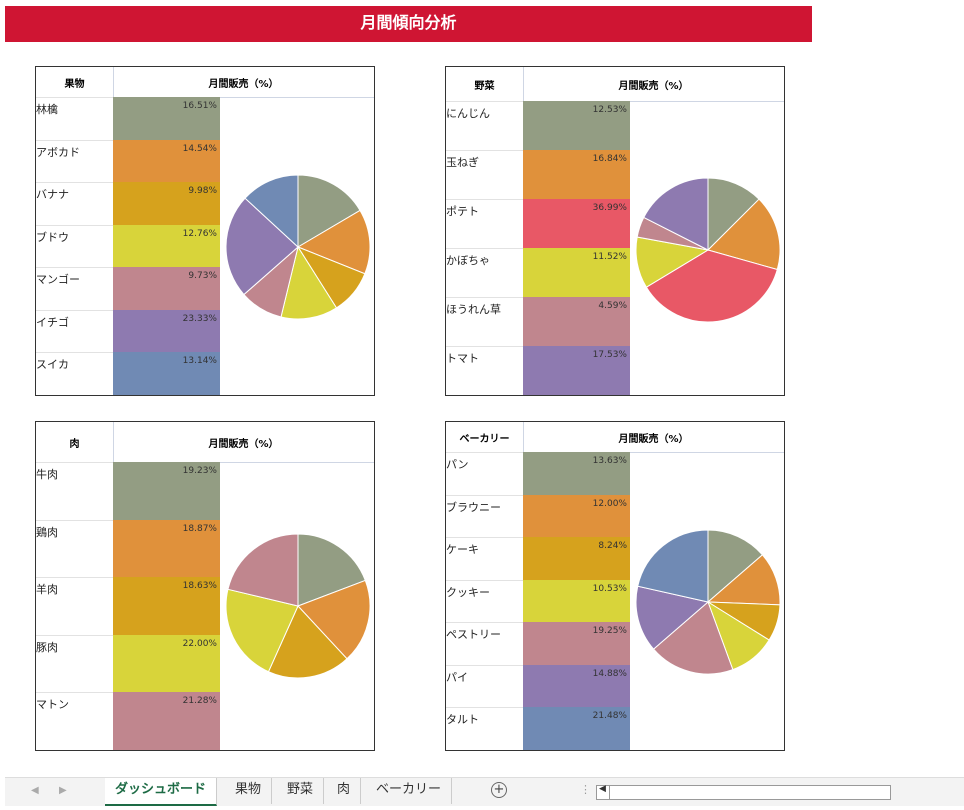  I want to click on scroll-tabs-left-icon: ◀, so click(35, 790).